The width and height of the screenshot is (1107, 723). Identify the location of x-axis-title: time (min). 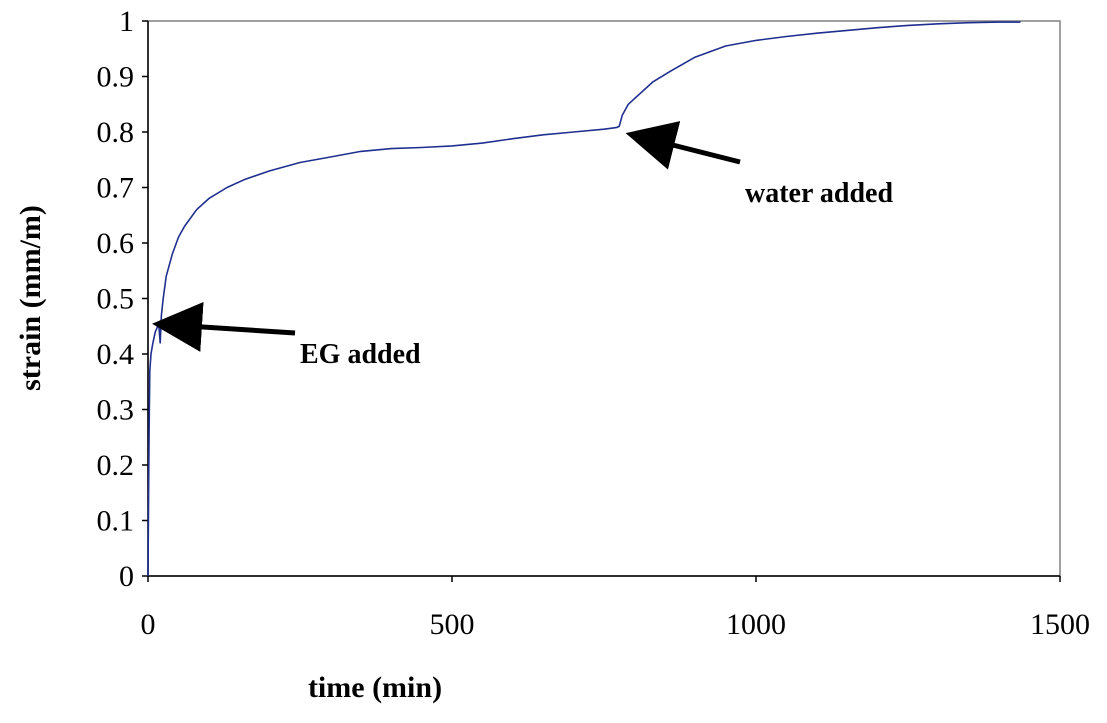
(375, 687).